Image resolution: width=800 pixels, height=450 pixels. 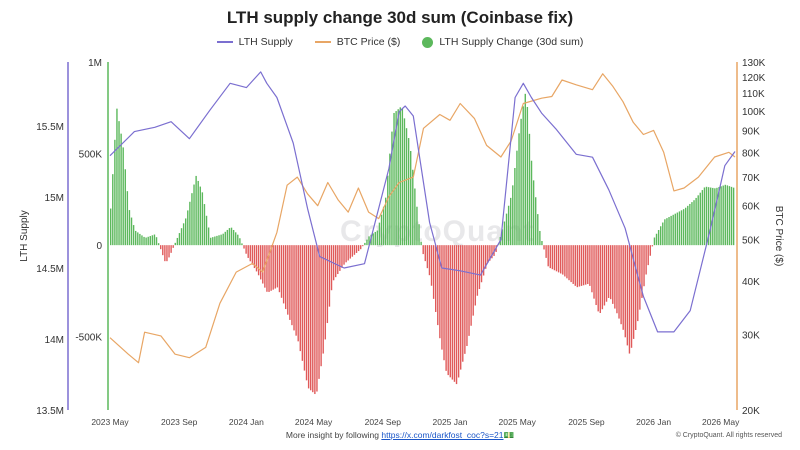 What do you see at coordinates (442, 435) in the screenshot?
I see `footer-link: https://x.com/darkfost_coc?s=21` at bounding box center [442, 435].